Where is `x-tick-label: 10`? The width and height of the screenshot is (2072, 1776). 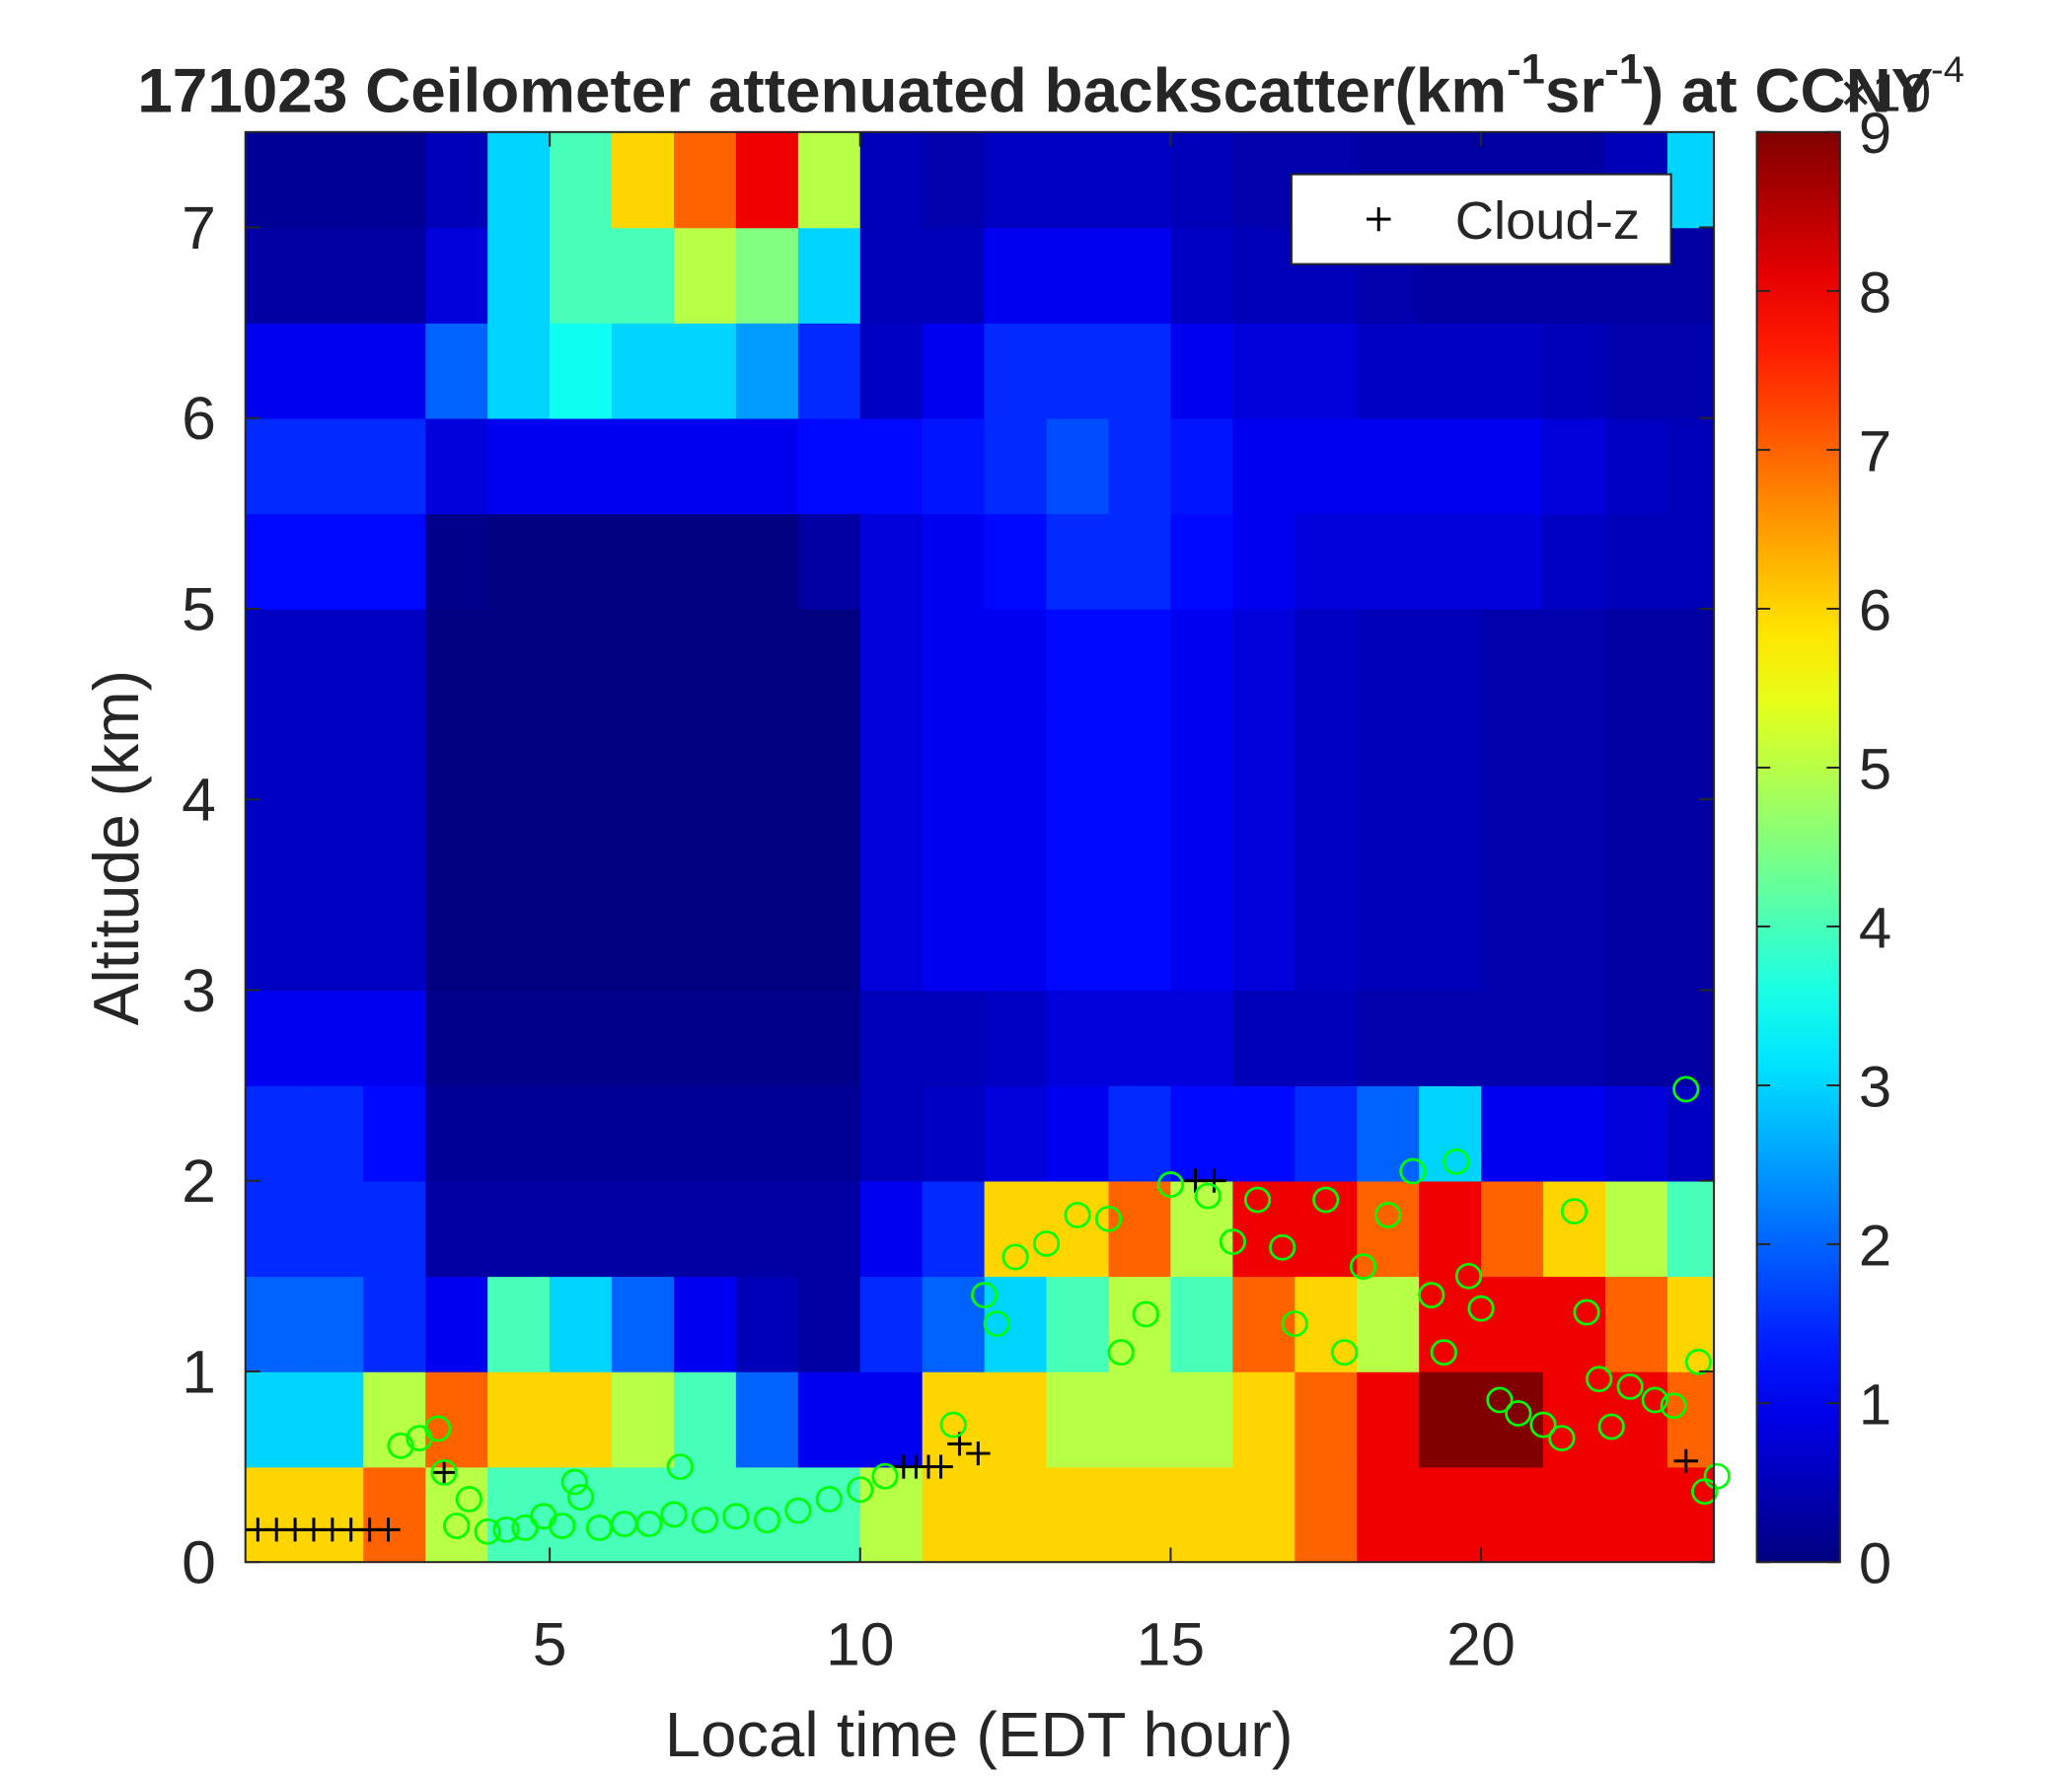
x-tick-label: 10 is located at coordinates (861, 1645).